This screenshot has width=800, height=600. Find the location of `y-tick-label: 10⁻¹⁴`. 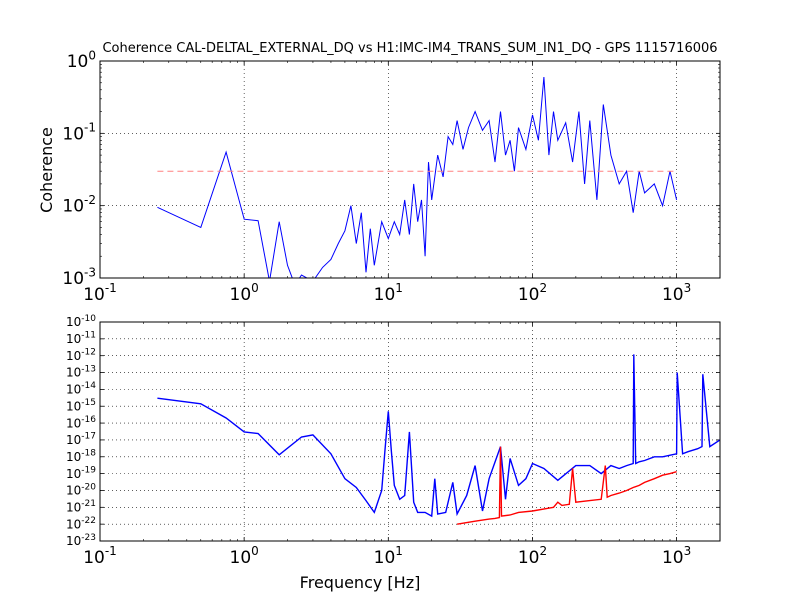

y-tick-label: 10⁻¹⁴ is located at coordinates (81, 388).